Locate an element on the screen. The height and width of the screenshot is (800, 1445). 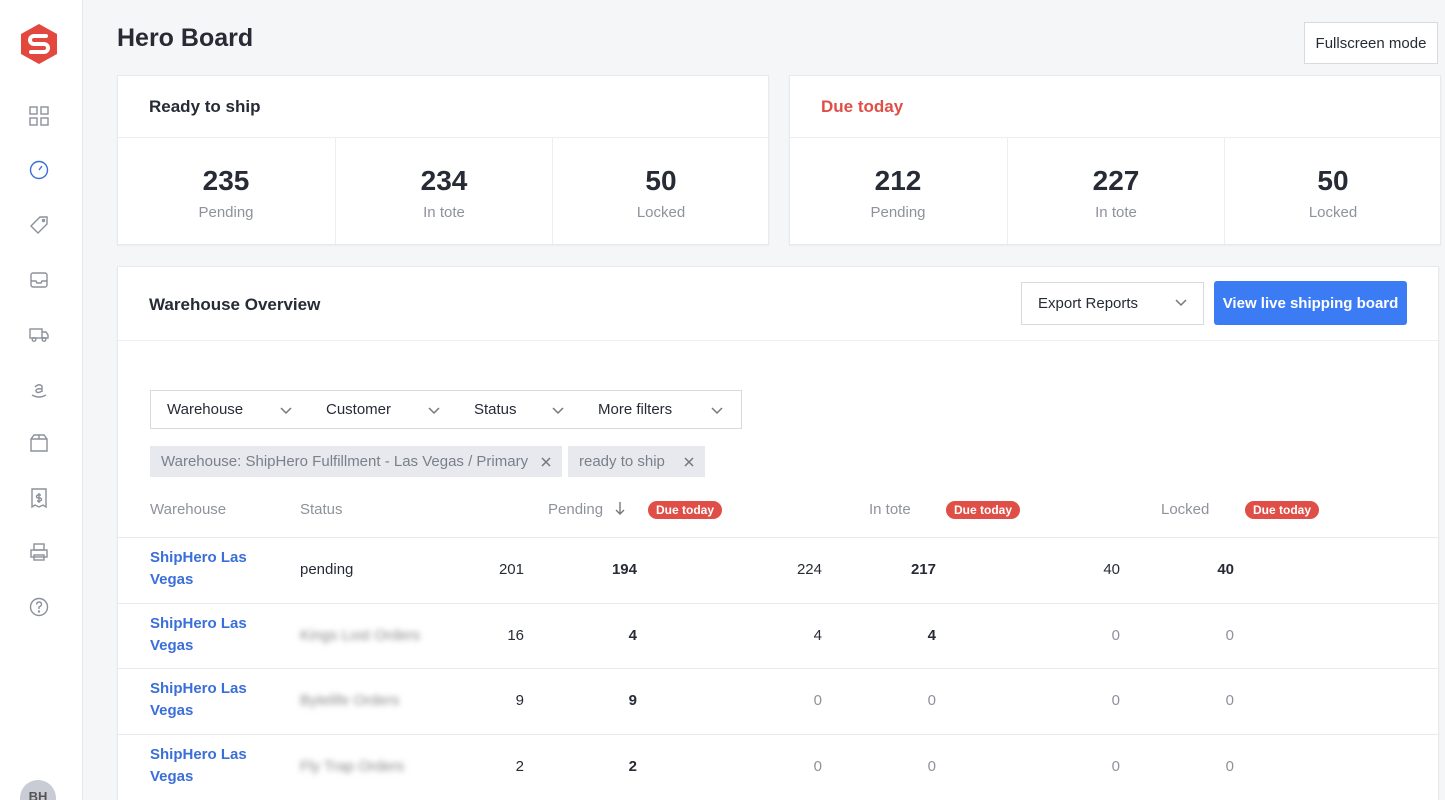
count-cell: 224 is located at coordinates (809, 569).